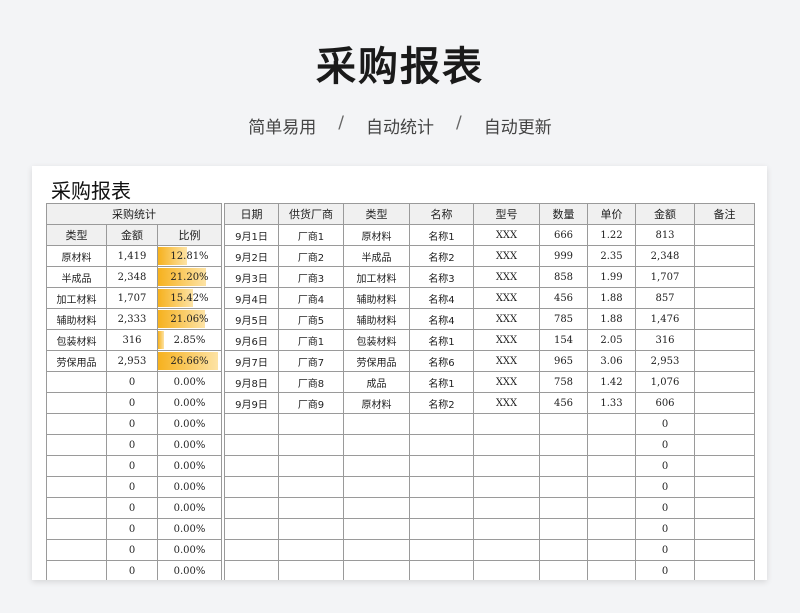 This screenshot has width=800, height=613. What do you see at coordinates (441, 235) in the screenshot?
I see `detail-cell-name: 名称1` at bounding box center [441, 235].